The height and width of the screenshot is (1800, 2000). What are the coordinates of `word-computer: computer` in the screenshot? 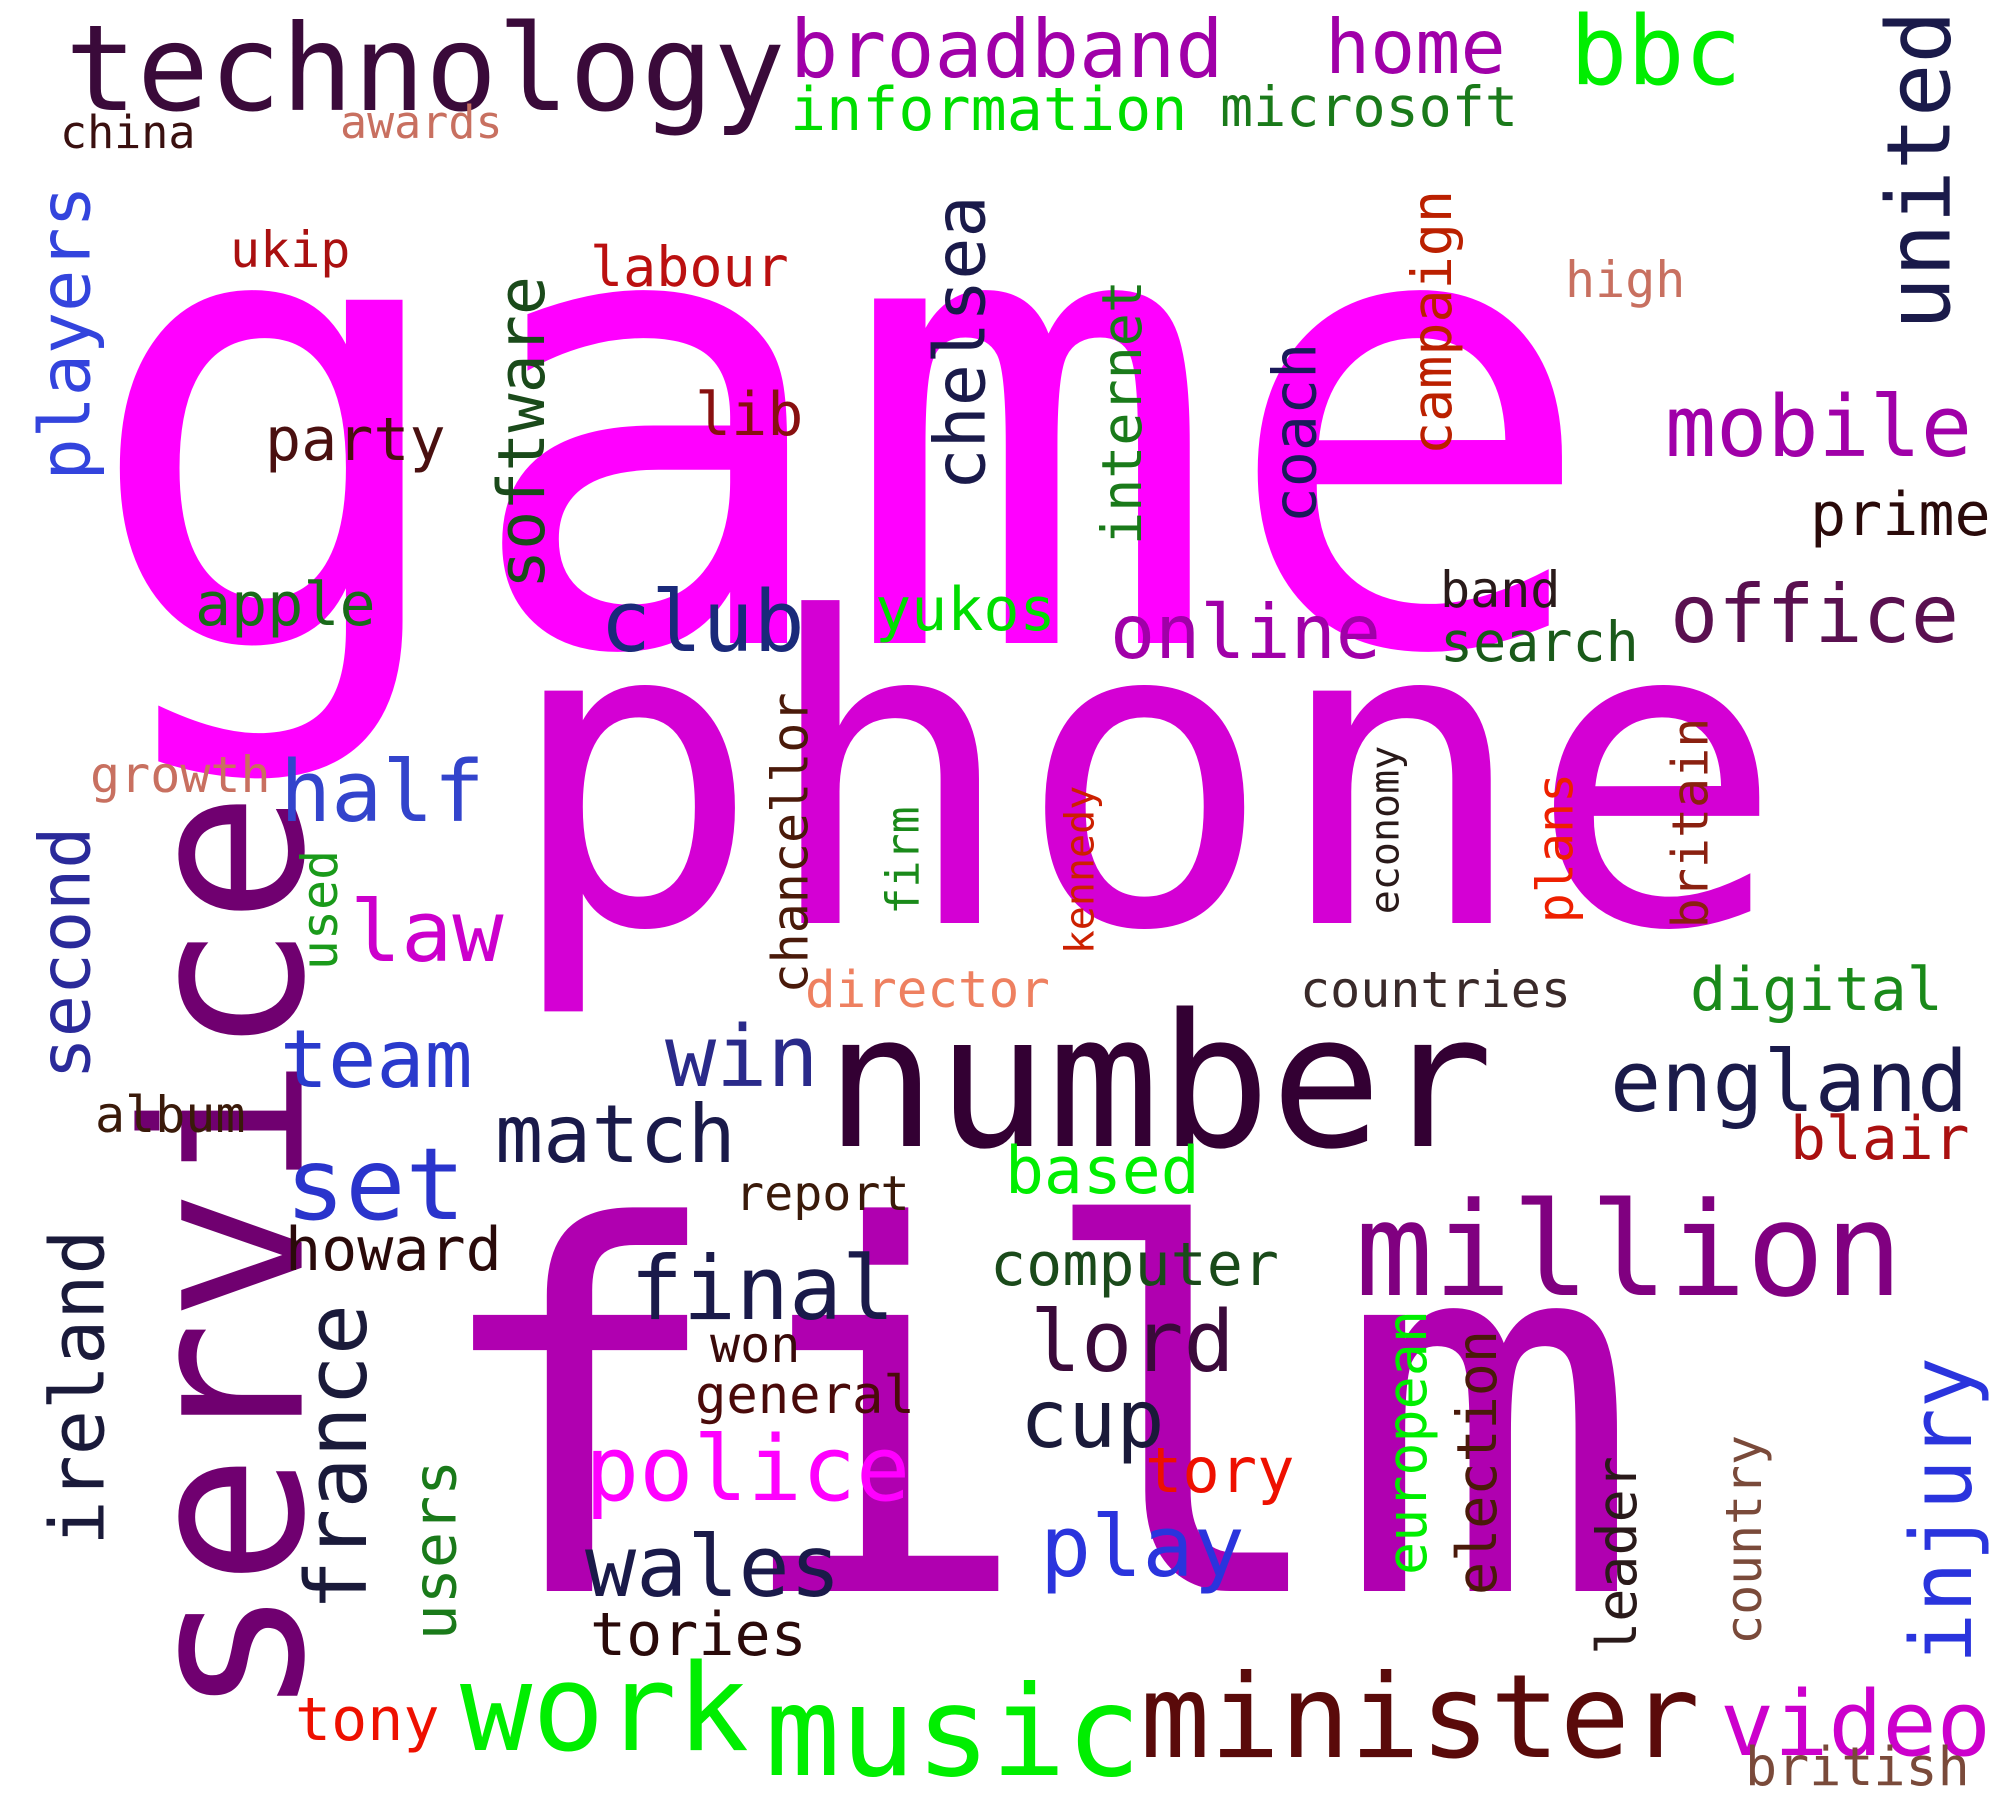 It's located at (1134, 1265).